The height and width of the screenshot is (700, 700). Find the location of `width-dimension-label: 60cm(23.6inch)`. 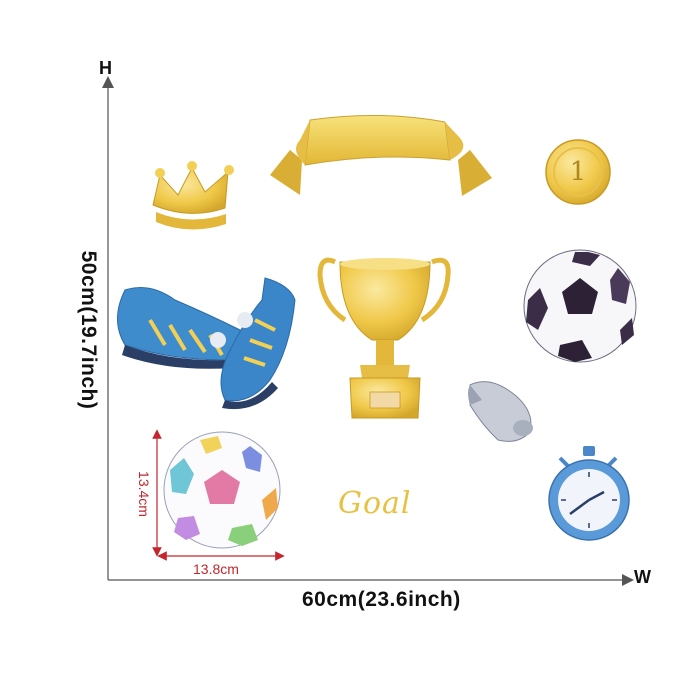

width-dimension-label: 60cm(23.6inch) is located at coordinates (381, 599).